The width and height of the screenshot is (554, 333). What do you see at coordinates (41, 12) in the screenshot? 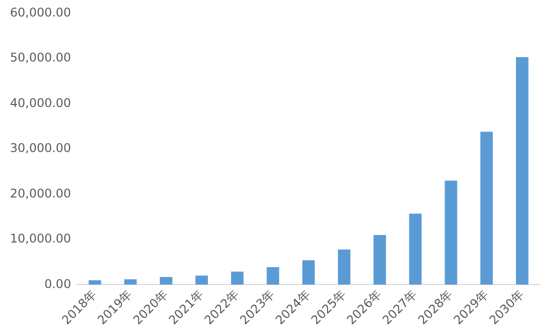
I see `y-tick-label: 60,000.00` at bounding box center [41, 12].